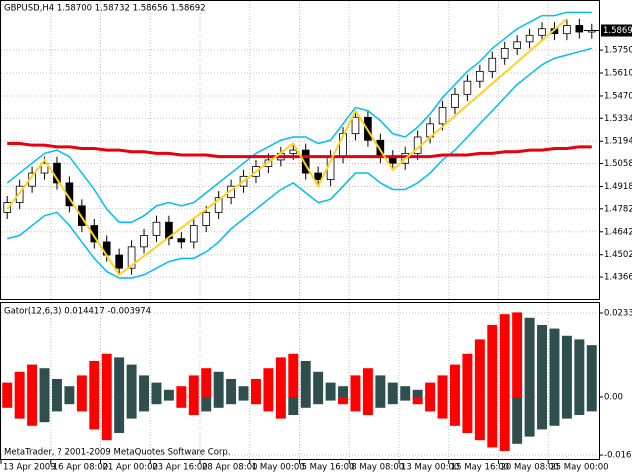  What do you see at coordinates (618, 232) in the screenshot?
I see `y-tick-label: 1.46420` at bounding box center [618, 232].